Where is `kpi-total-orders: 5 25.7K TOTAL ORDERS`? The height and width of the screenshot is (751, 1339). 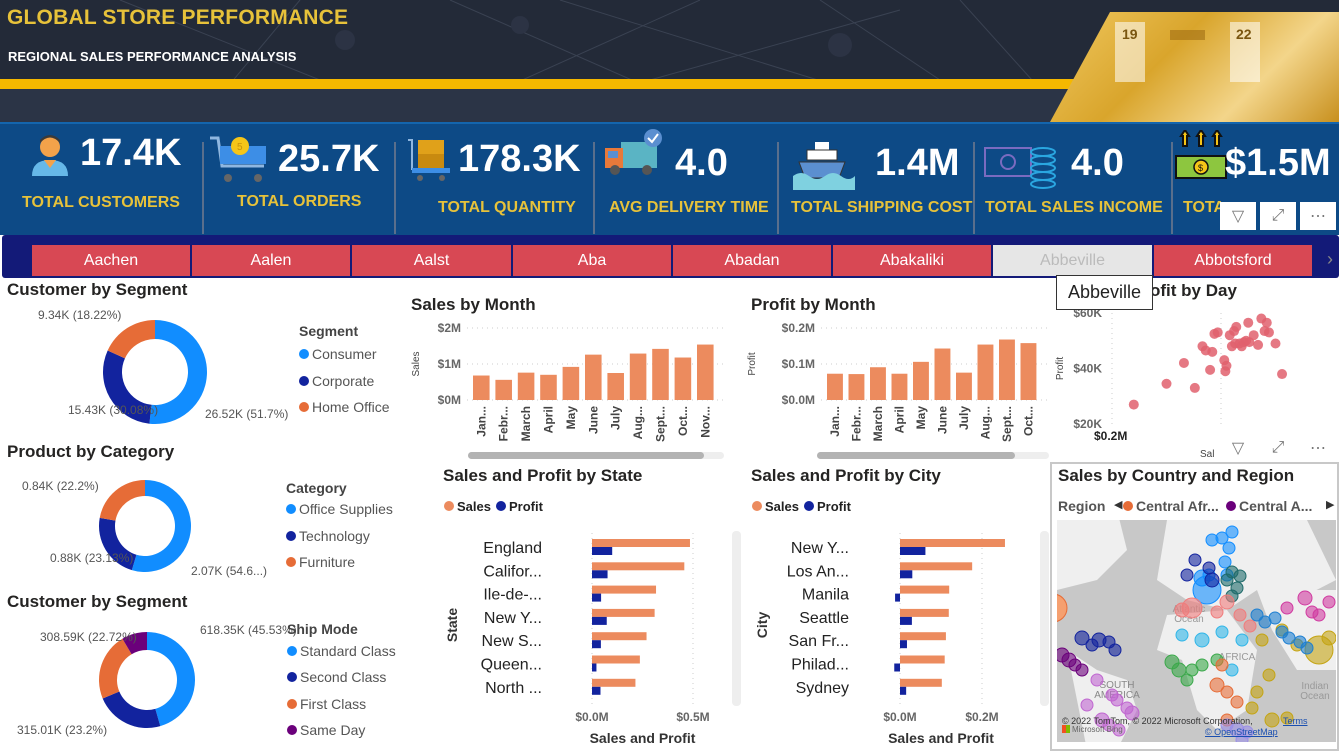
kpi-total-orders: 5 25.7K TOTAL ORDERS is located at coordinates (299, 180).